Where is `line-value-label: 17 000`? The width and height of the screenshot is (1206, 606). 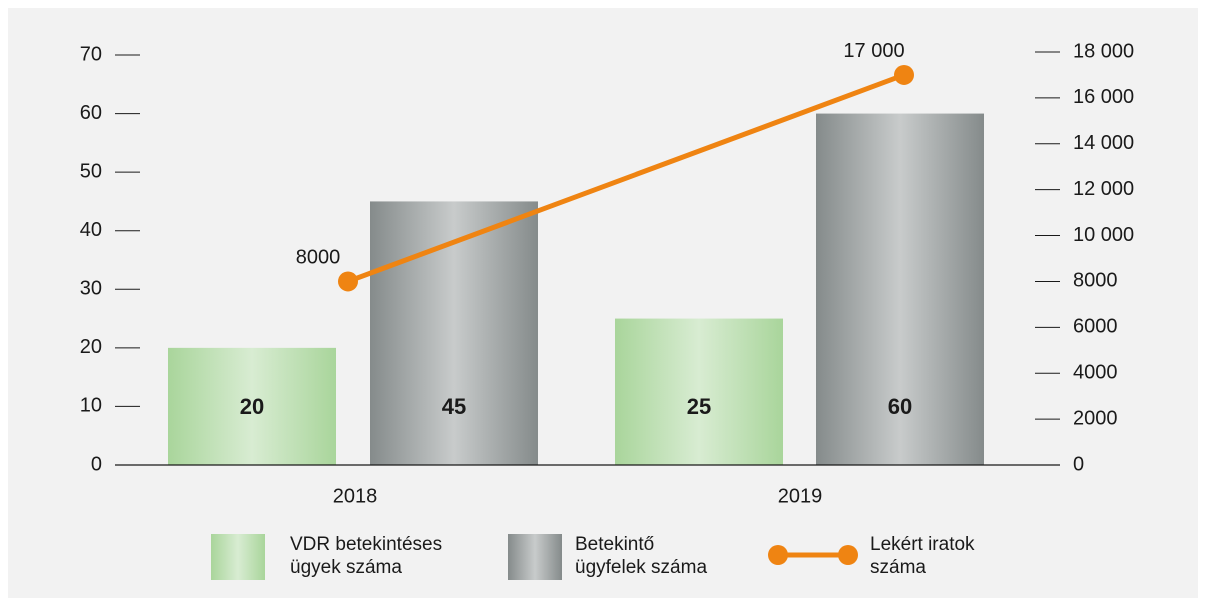 line-value-label: 17 000 is located at coordinates (873, 51).